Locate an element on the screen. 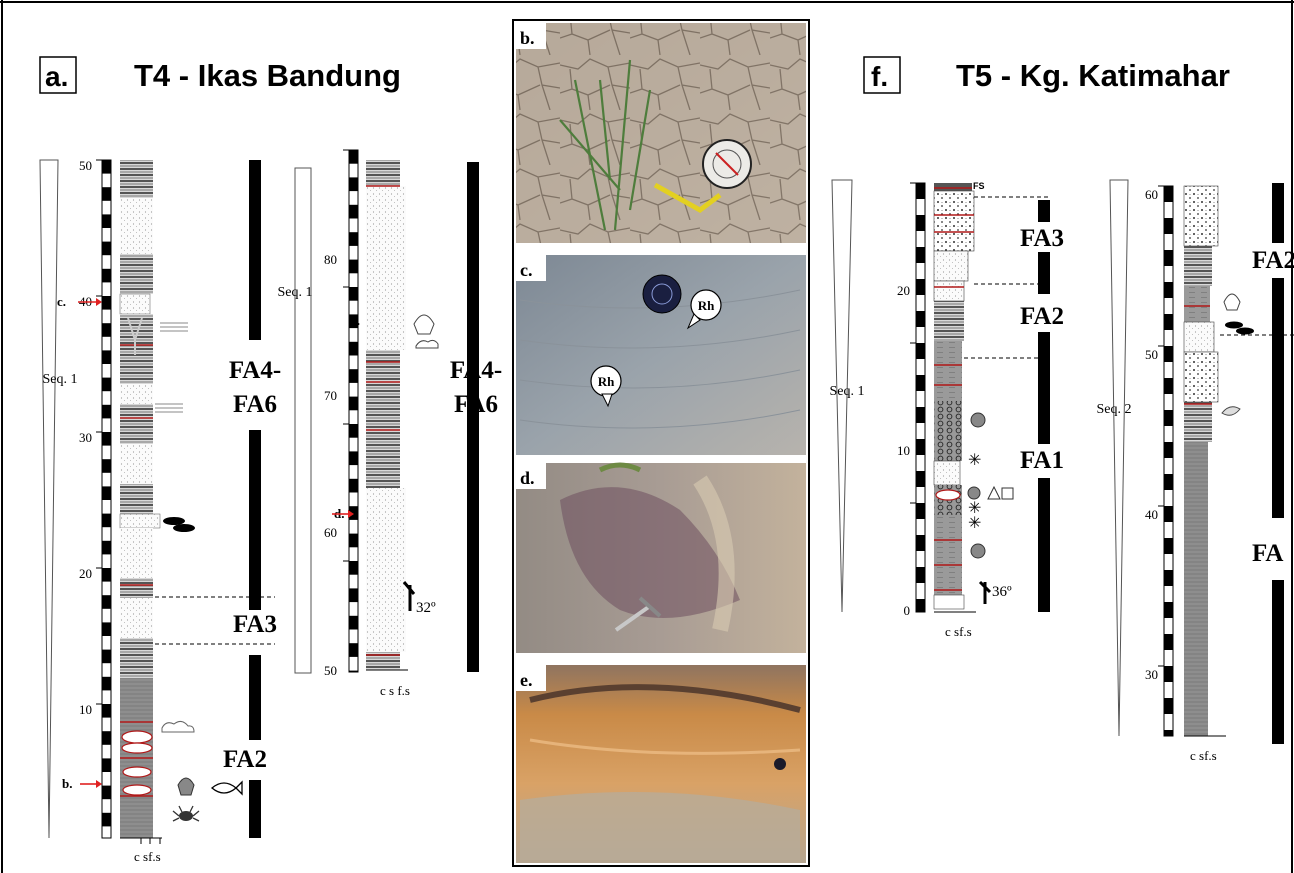  rhizolith-label: Rh is located at coordinates (706, 305).